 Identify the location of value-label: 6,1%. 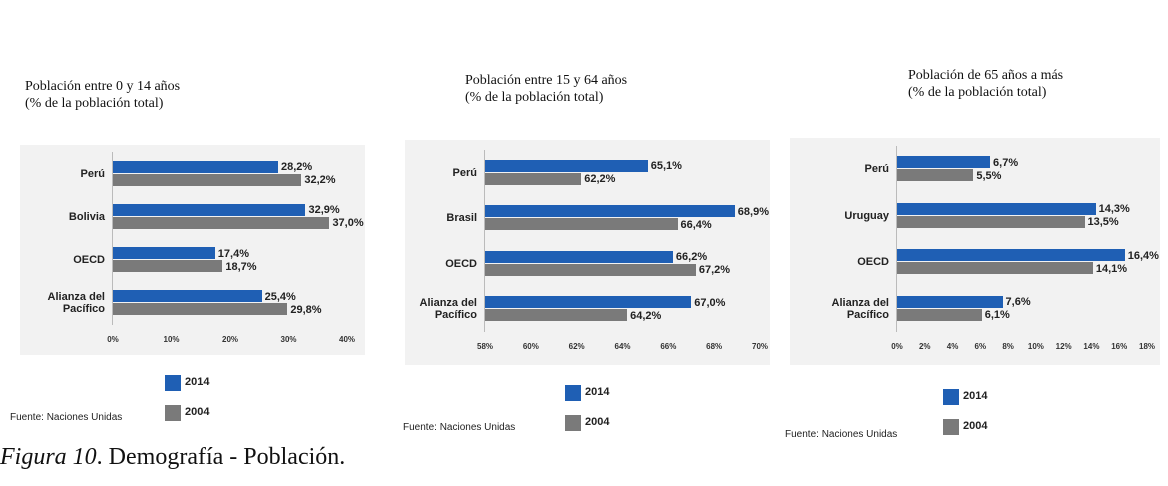
(997, 315).